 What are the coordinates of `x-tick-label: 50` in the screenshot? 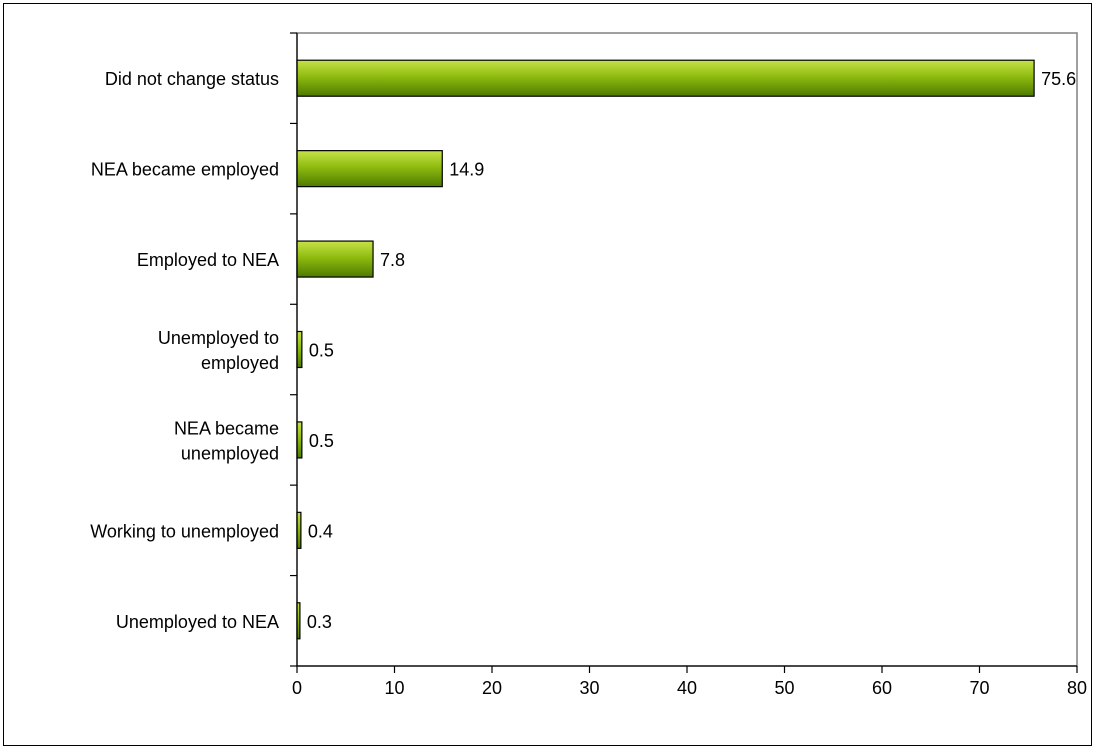 It's located at (784, 688).